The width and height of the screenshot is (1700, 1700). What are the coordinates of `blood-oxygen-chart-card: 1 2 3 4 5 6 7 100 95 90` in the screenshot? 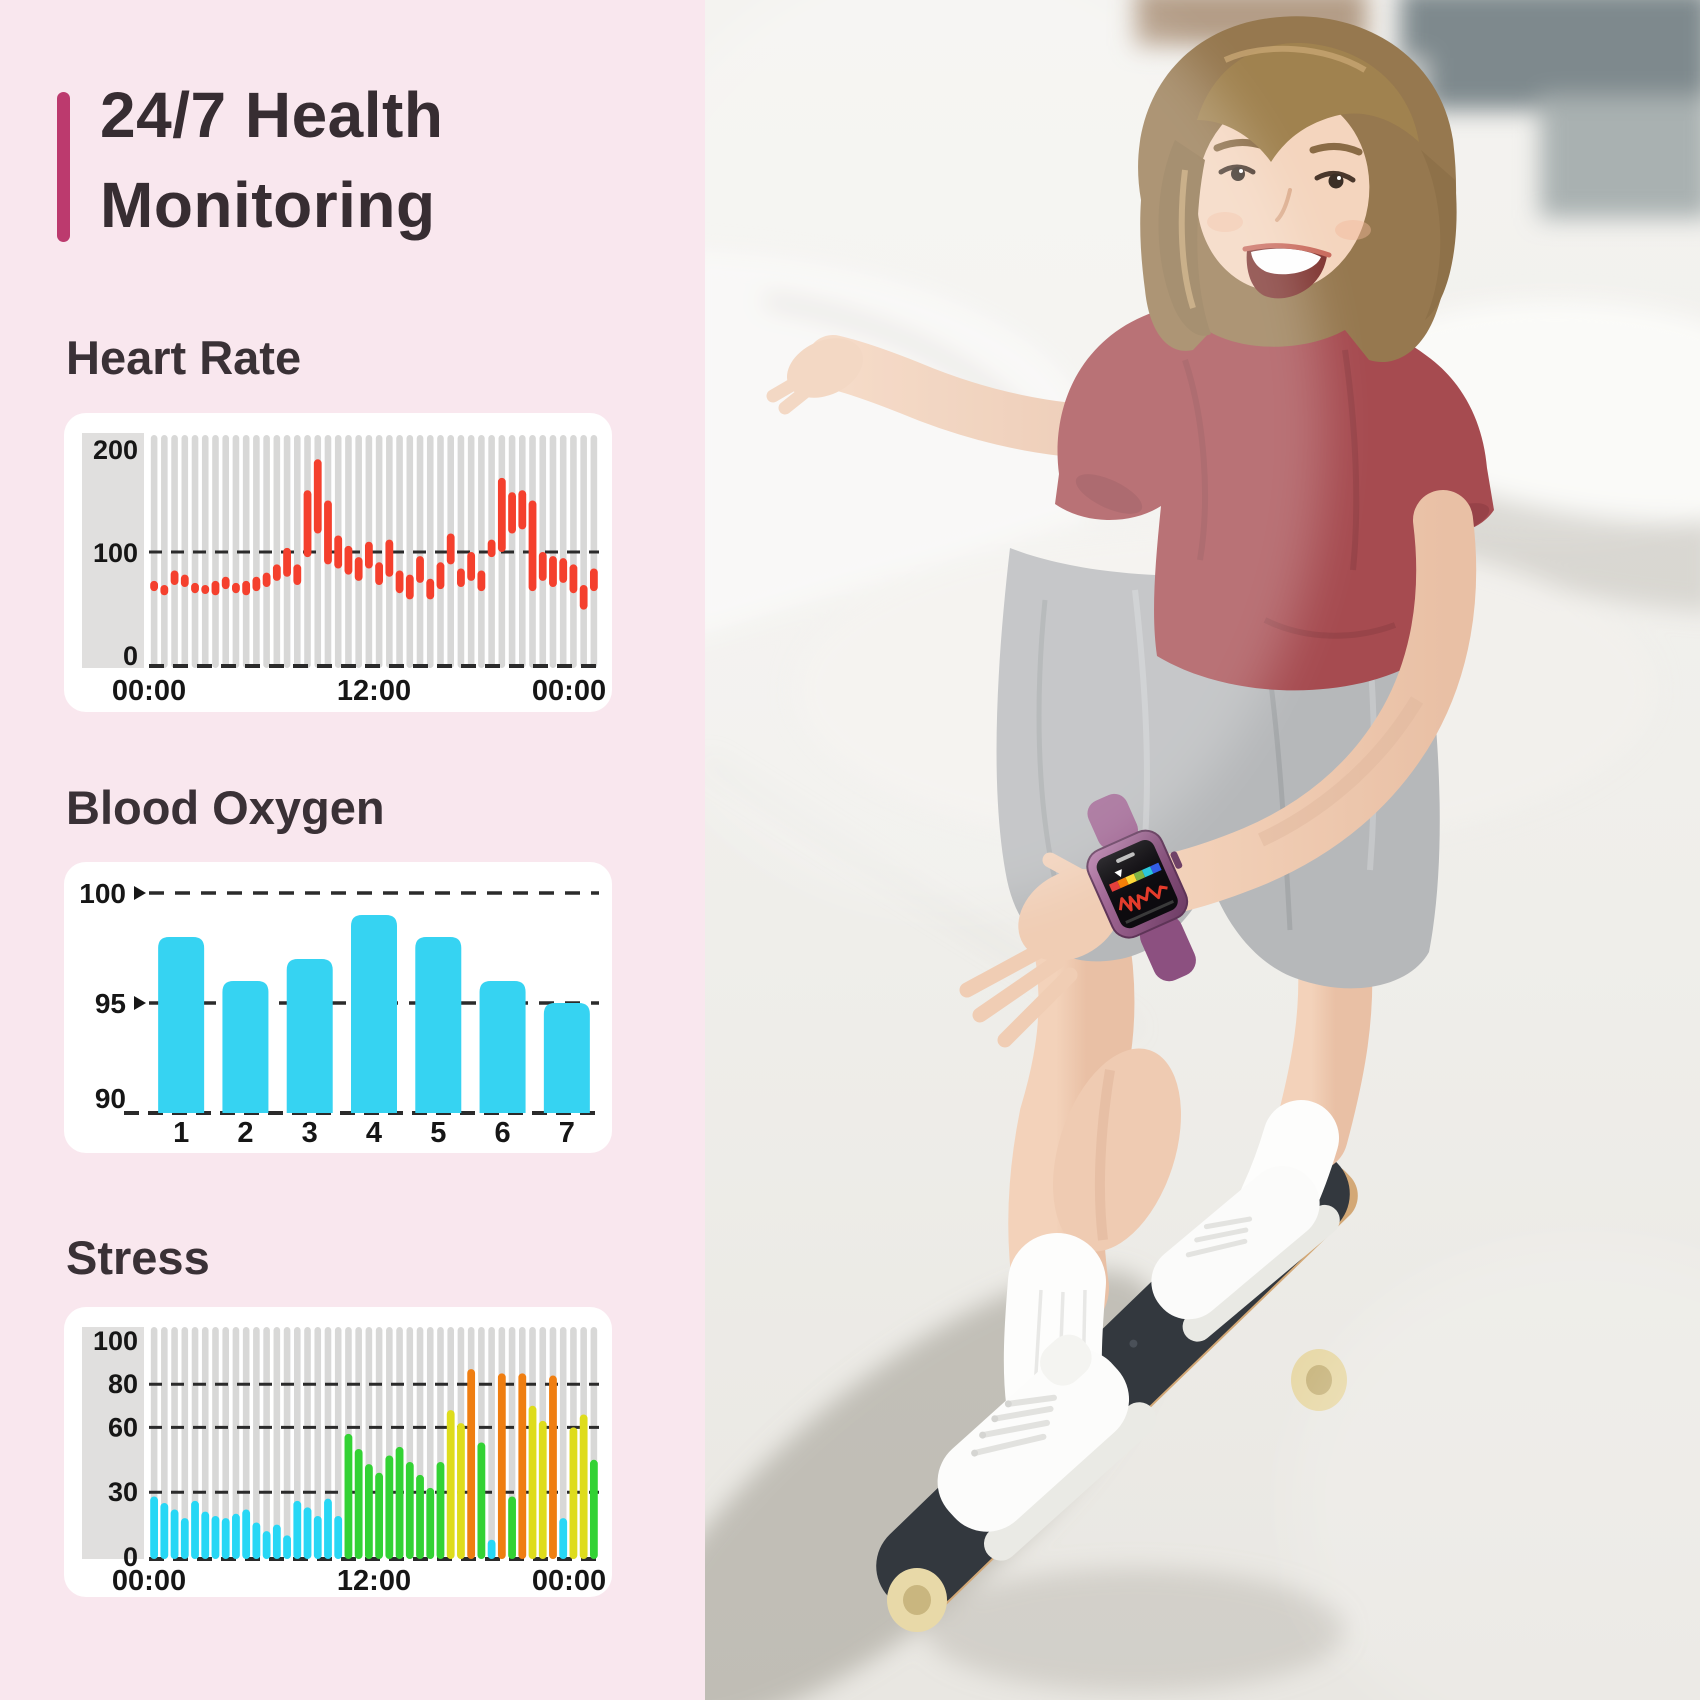 It's located at (338, 1007).